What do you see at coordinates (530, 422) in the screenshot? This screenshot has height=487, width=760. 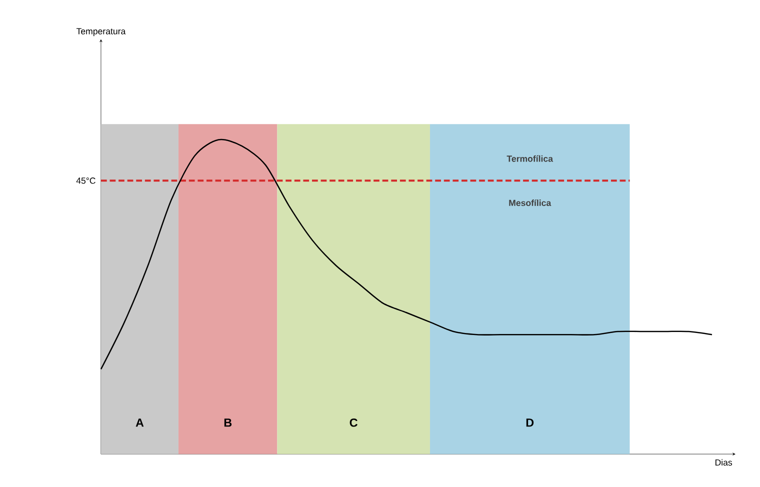 I see `annotation: D` at bounding box center [530, 422].